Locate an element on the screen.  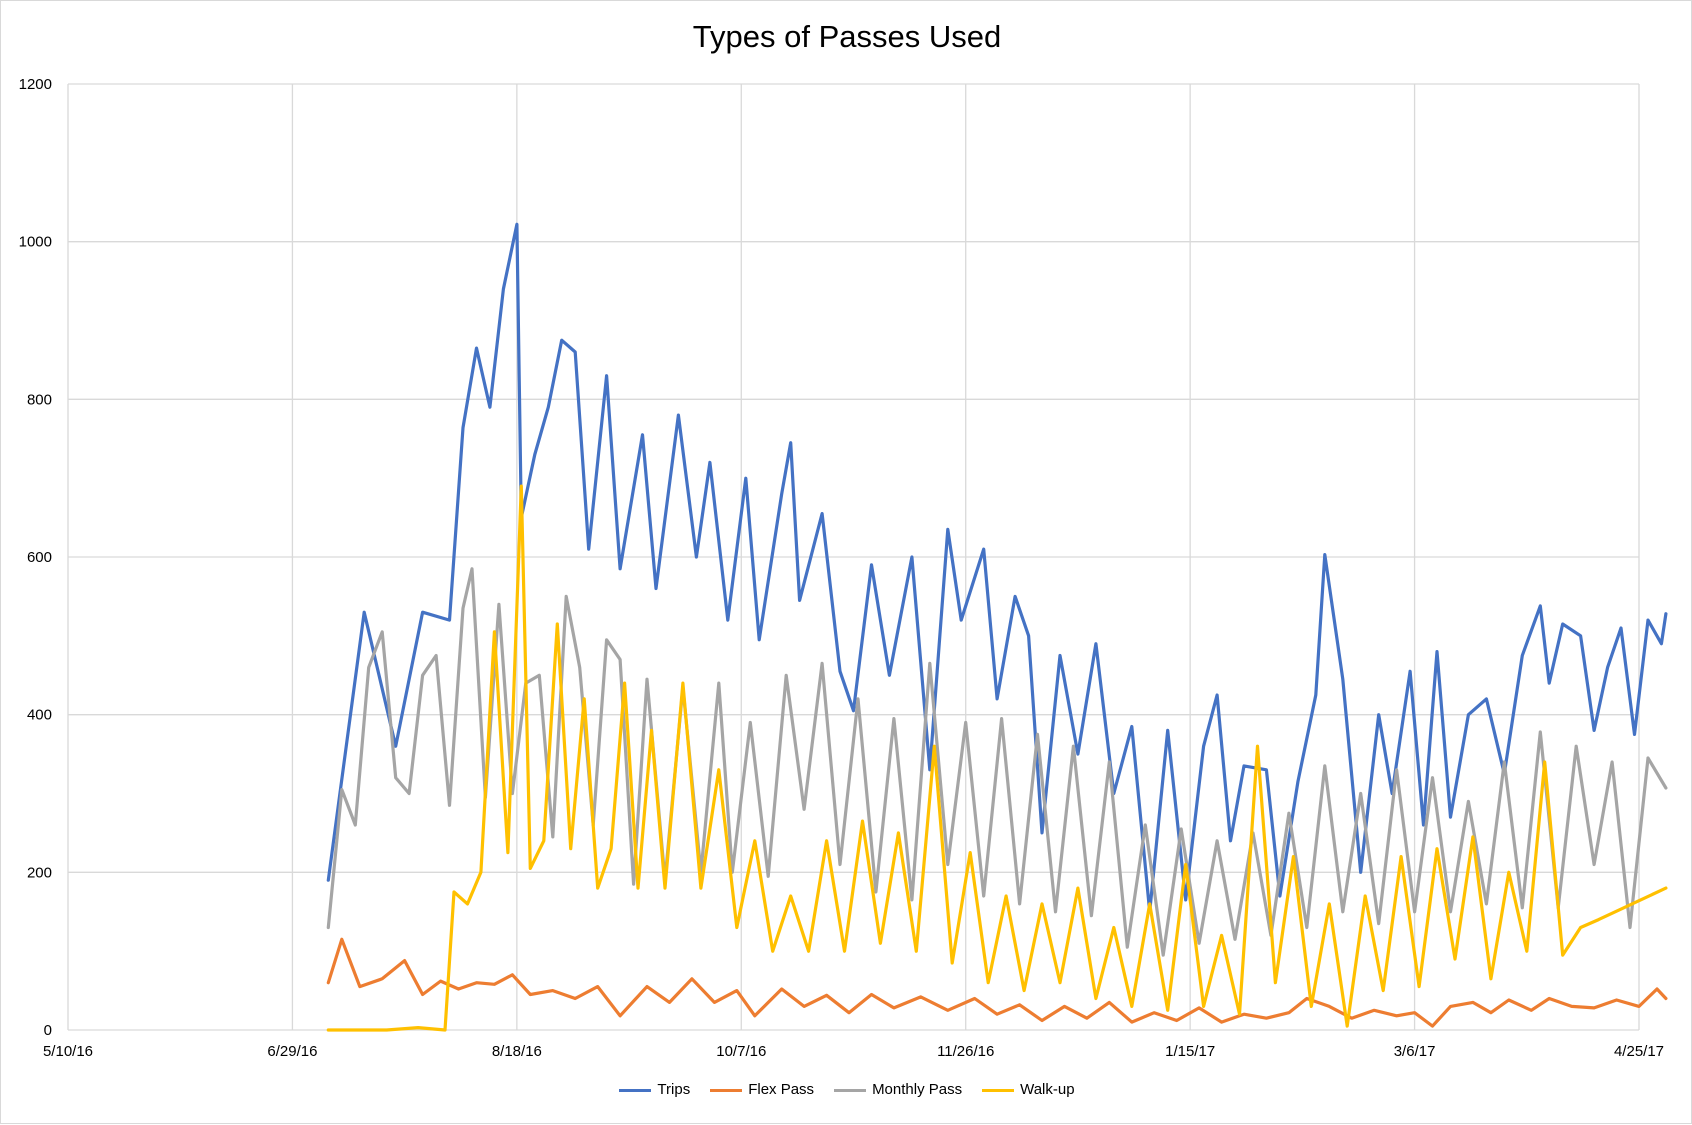
legend-label: Walk-up is located at coordinates (1047, 1089).